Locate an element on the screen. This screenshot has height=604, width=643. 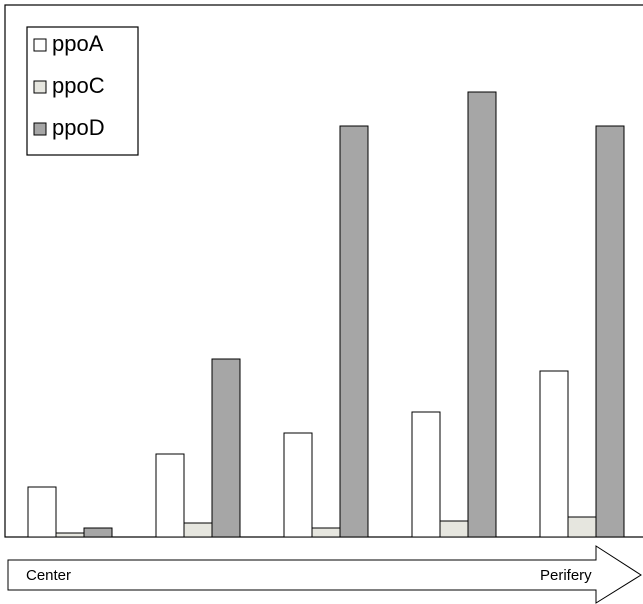
arrow-start-label: Center is located at coordinates (48, 575).